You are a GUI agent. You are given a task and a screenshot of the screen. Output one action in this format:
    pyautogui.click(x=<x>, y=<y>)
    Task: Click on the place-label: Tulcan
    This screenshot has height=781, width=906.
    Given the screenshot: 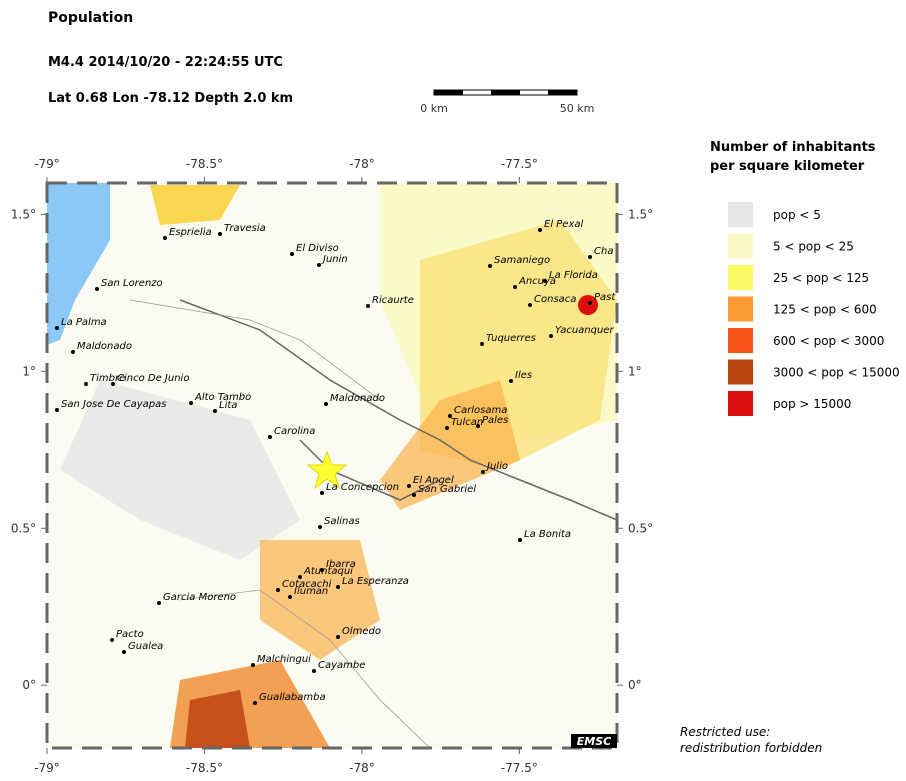 What is the action you would take?
    pyautogui.click(x=467, y=422)
    